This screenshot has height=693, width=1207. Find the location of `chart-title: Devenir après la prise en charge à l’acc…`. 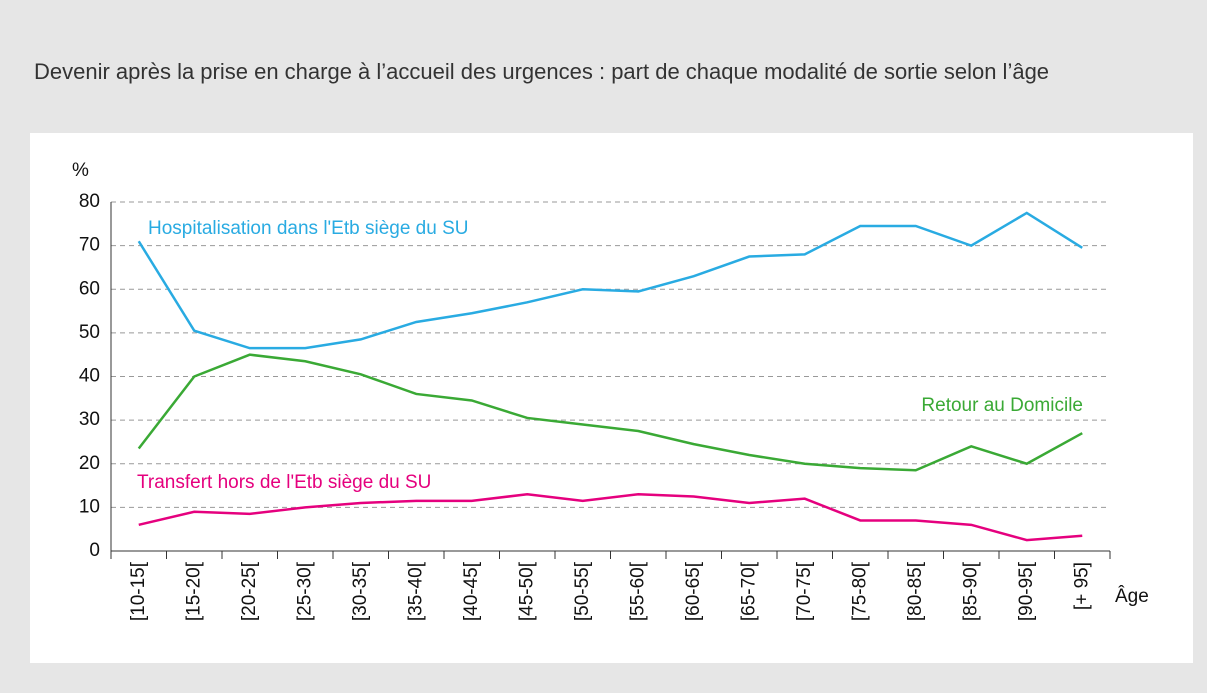

chart-title: Devenir après la prise en charge à l’acc… is located at coordinates (542, 71).